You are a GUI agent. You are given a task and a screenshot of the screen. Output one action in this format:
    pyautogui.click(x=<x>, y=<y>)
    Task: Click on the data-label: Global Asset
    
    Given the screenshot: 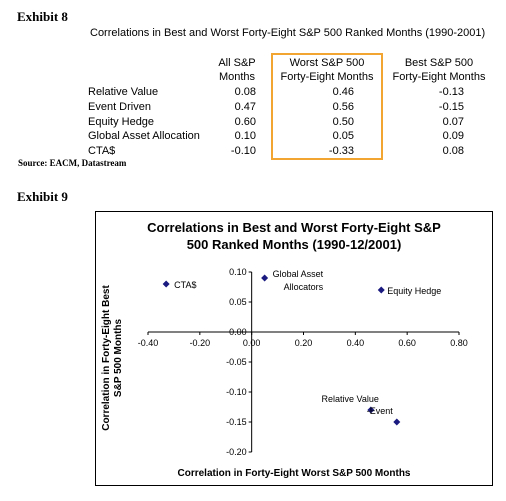 What is the action you would take?
    pyautogui.click(x=298, y=274)
    